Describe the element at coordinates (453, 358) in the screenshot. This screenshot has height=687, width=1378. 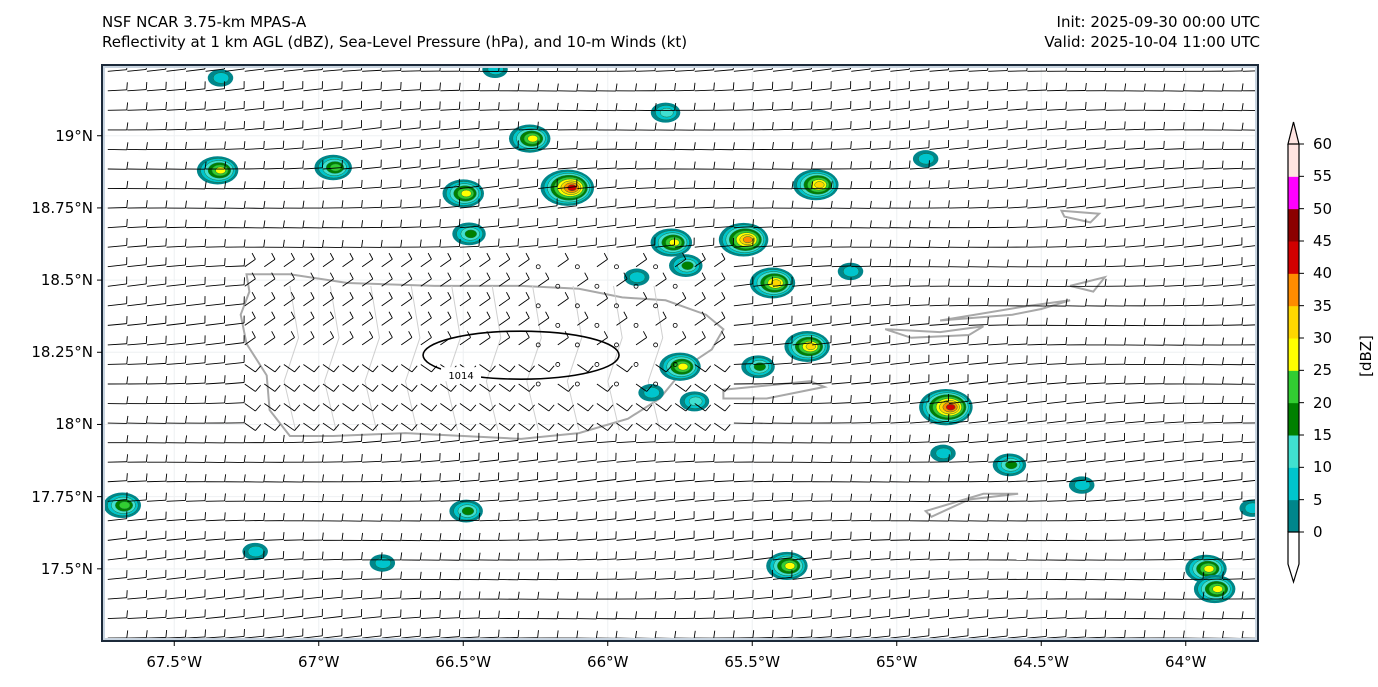
I see `municipal-boundary` at that location.